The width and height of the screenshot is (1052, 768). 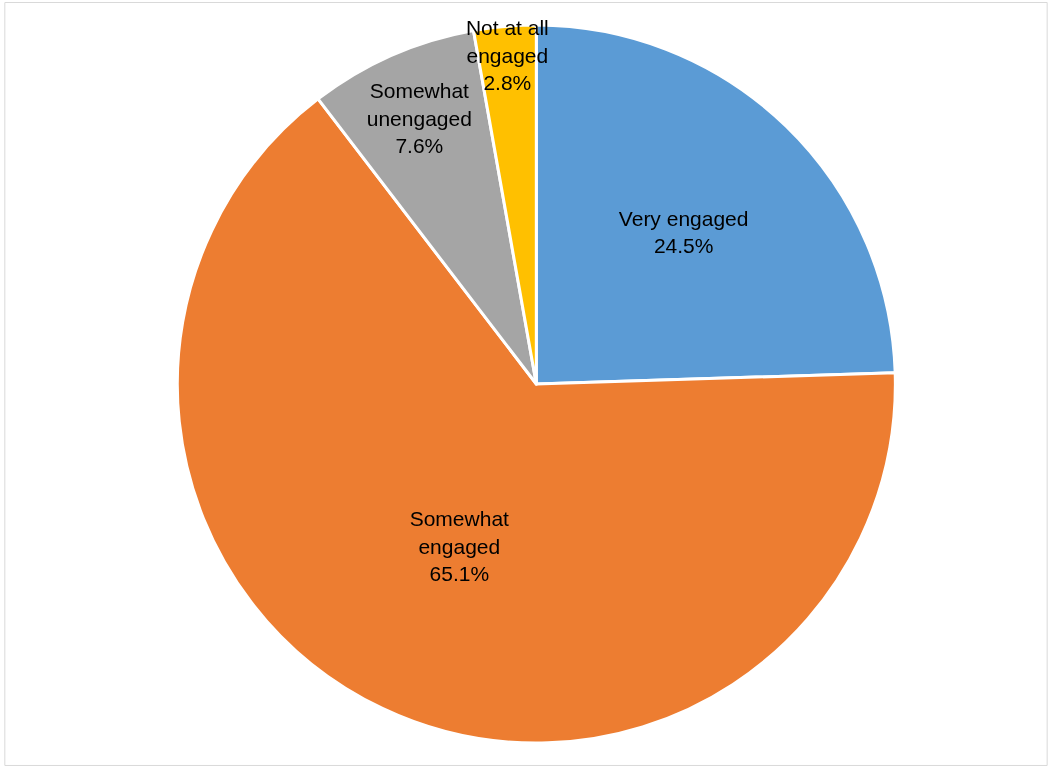 I want to click on data-label: 65.1%, so click(x=459, y=573).